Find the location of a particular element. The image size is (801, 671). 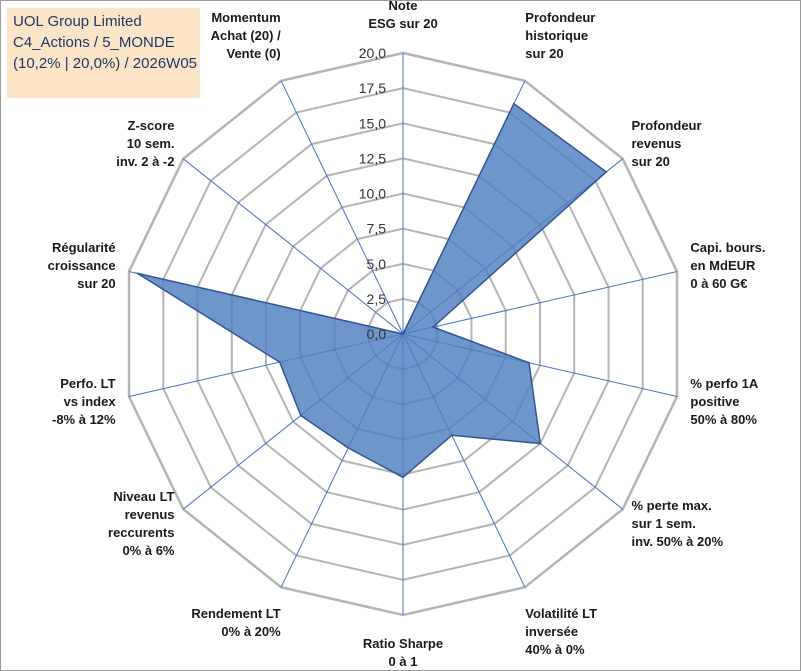

axis-label-line: croissance is located at coordinates (82, 265).